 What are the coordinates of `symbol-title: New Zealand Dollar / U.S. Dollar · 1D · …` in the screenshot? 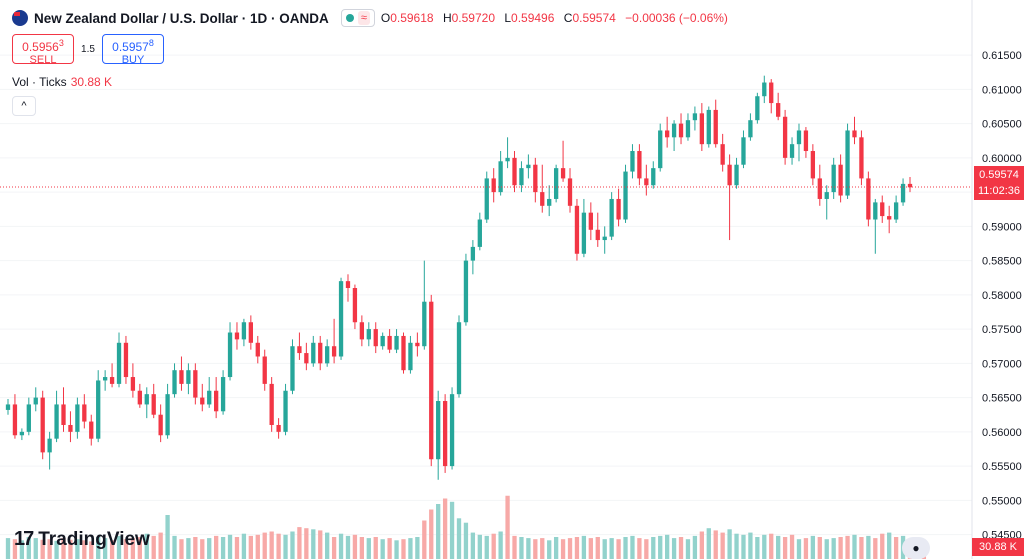 It's located at (181, 18).